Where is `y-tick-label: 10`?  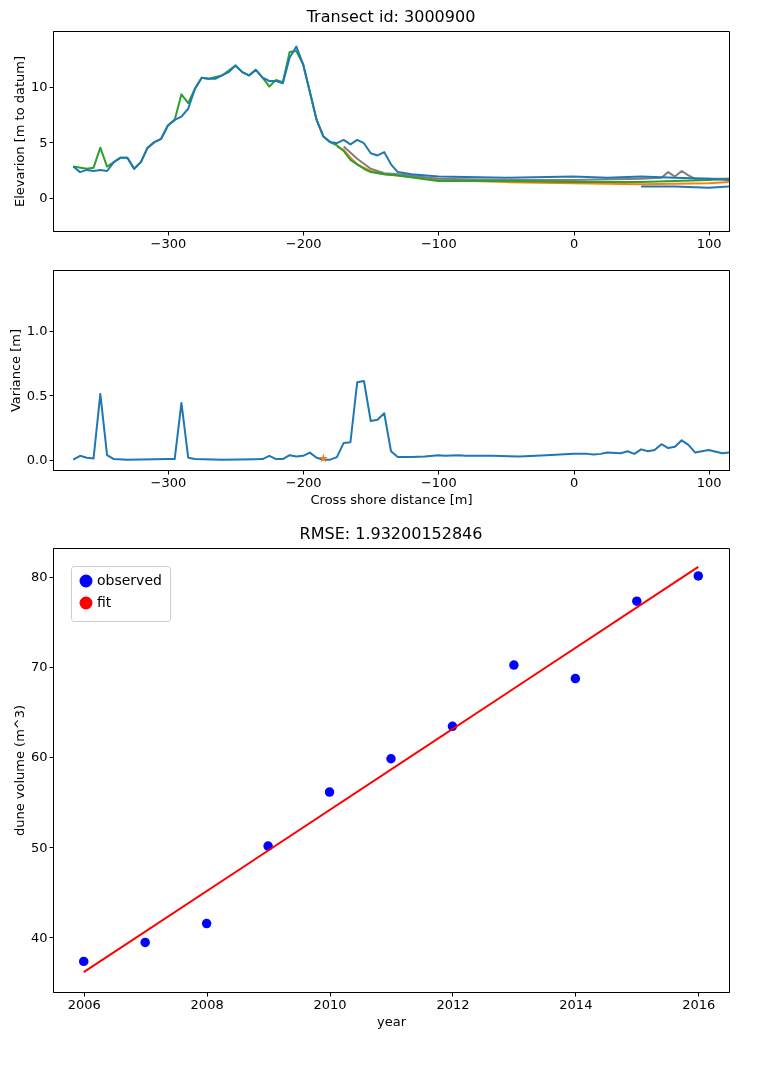 y-tick-label: 10 is located at coordinates (39, 87).